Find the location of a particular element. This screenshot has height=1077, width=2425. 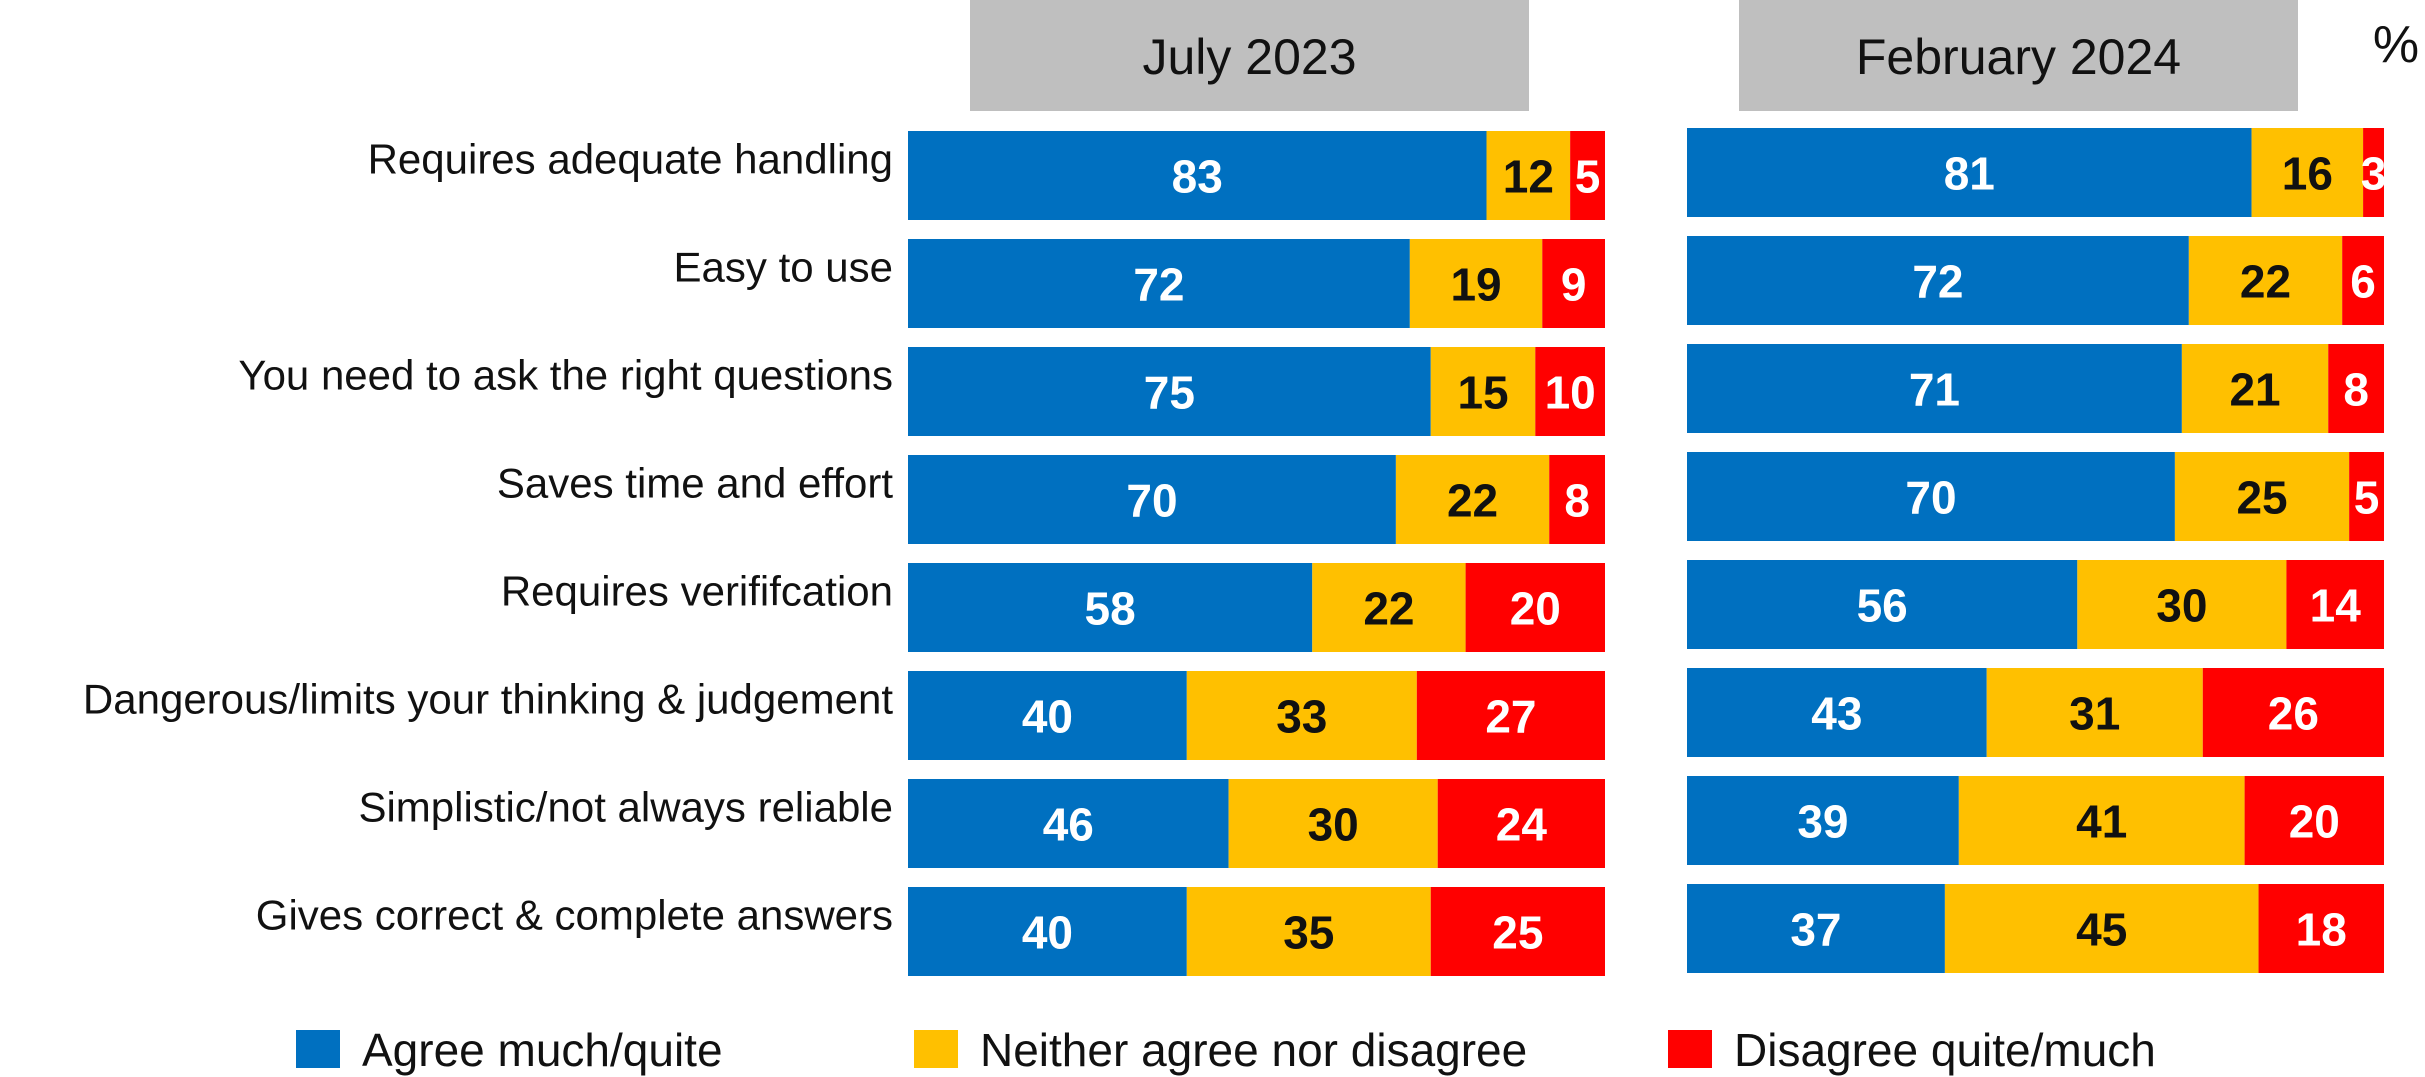

category-label: Gives correct & complete answers is located at coordinates (574, 915).